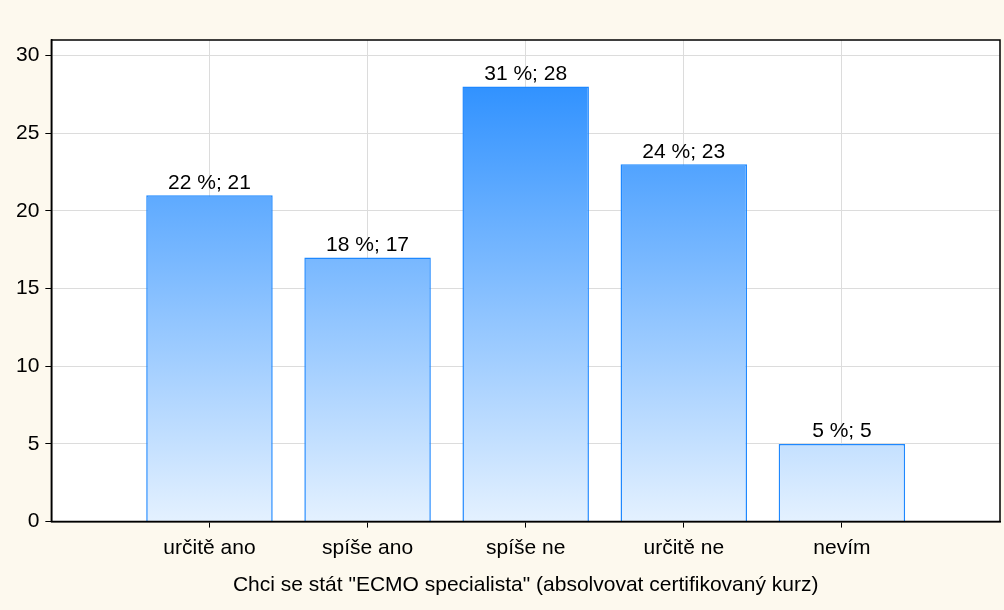  What do you see at coordinates (209, 181) in the screenshot?
I see `data-label: 22 %; 21` at bounding box center [209, 181].